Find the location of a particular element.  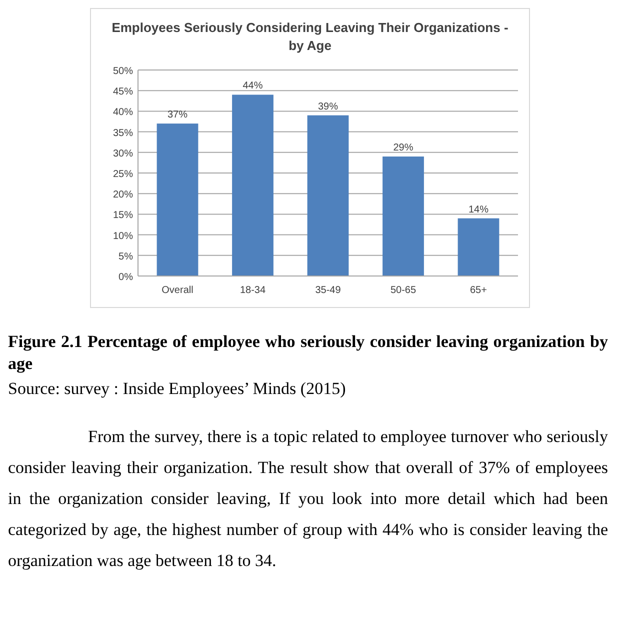

y-tick-label: 50% is located at coordinates (123, 71).